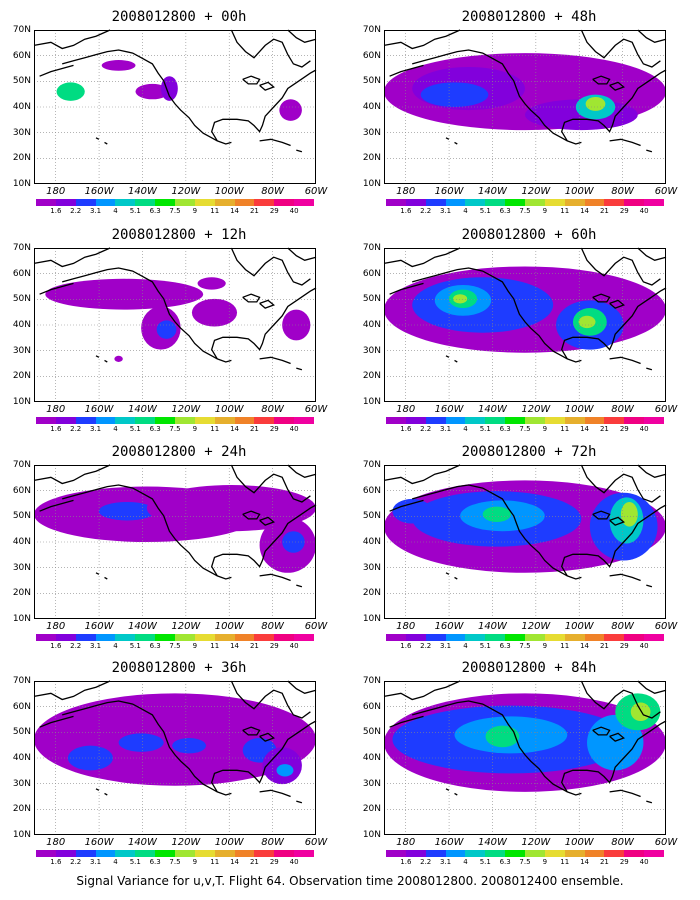 Image resolution: width=700 pixels, height=900 pixels. What do you see at coordinates (505, 862) in the screenshot?
I see `colorbar-label: 6.3` at bounding box center [505, 862].